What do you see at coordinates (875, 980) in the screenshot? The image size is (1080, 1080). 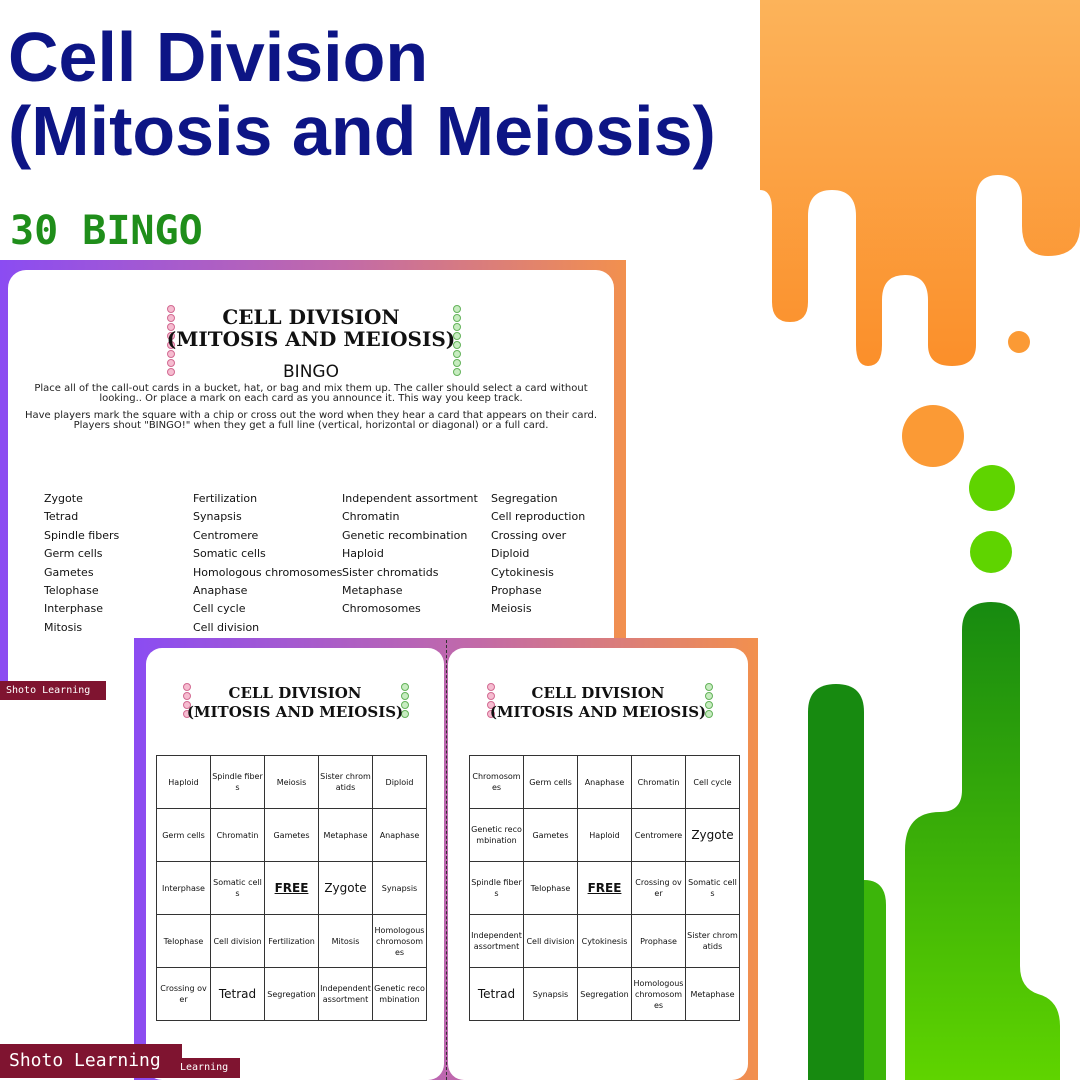 I see `green-shape` at bounding box center [875, 980].